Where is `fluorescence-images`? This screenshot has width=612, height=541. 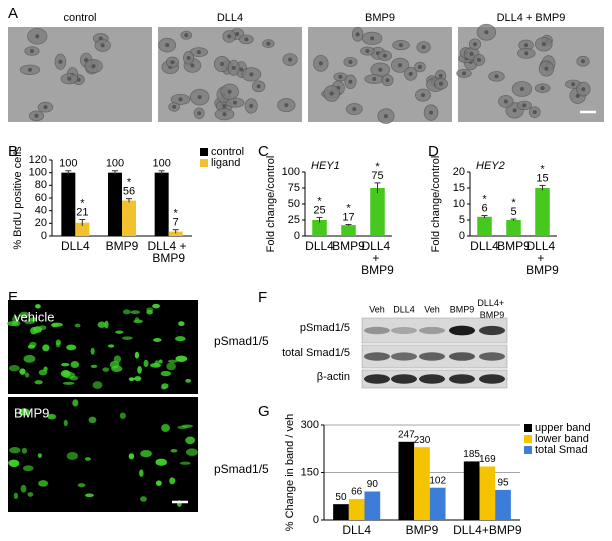
fluorescence-images is located at coordinates (102, 406).